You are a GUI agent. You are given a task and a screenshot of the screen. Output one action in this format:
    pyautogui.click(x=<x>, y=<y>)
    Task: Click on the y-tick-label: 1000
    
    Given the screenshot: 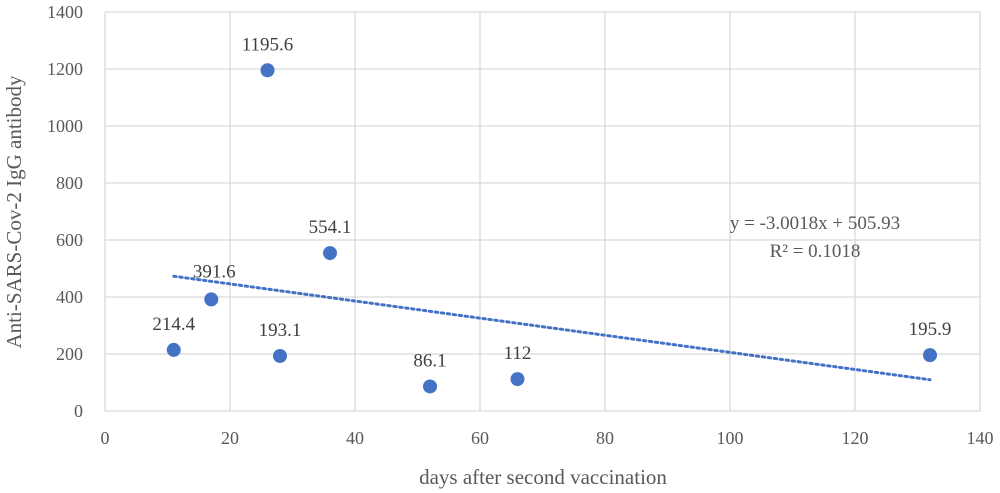 What is the action you would take?
    pyautogui.click(x=65, y=126)
    